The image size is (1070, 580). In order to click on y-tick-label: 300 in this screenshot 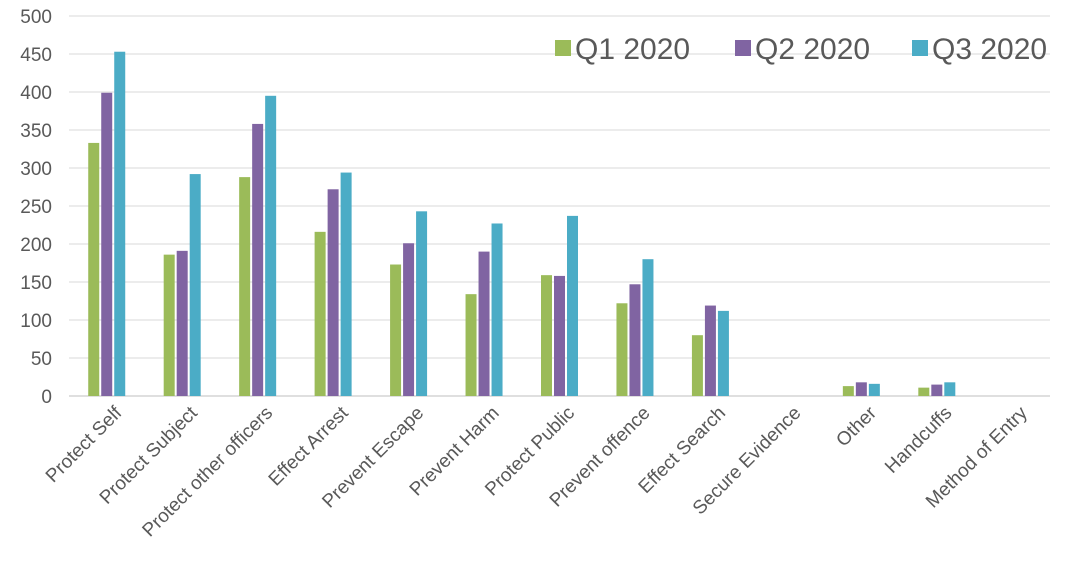, I will do `click(36, 169)`.